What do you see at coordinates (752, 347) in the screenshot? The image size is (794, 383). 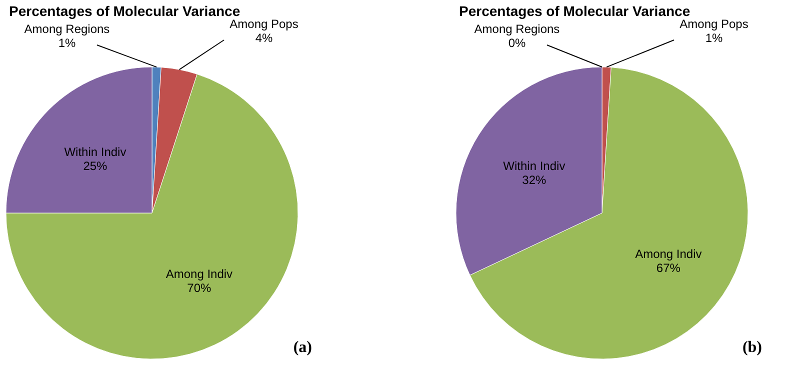 I see `text: (b)` at bounding box center [752, 347].